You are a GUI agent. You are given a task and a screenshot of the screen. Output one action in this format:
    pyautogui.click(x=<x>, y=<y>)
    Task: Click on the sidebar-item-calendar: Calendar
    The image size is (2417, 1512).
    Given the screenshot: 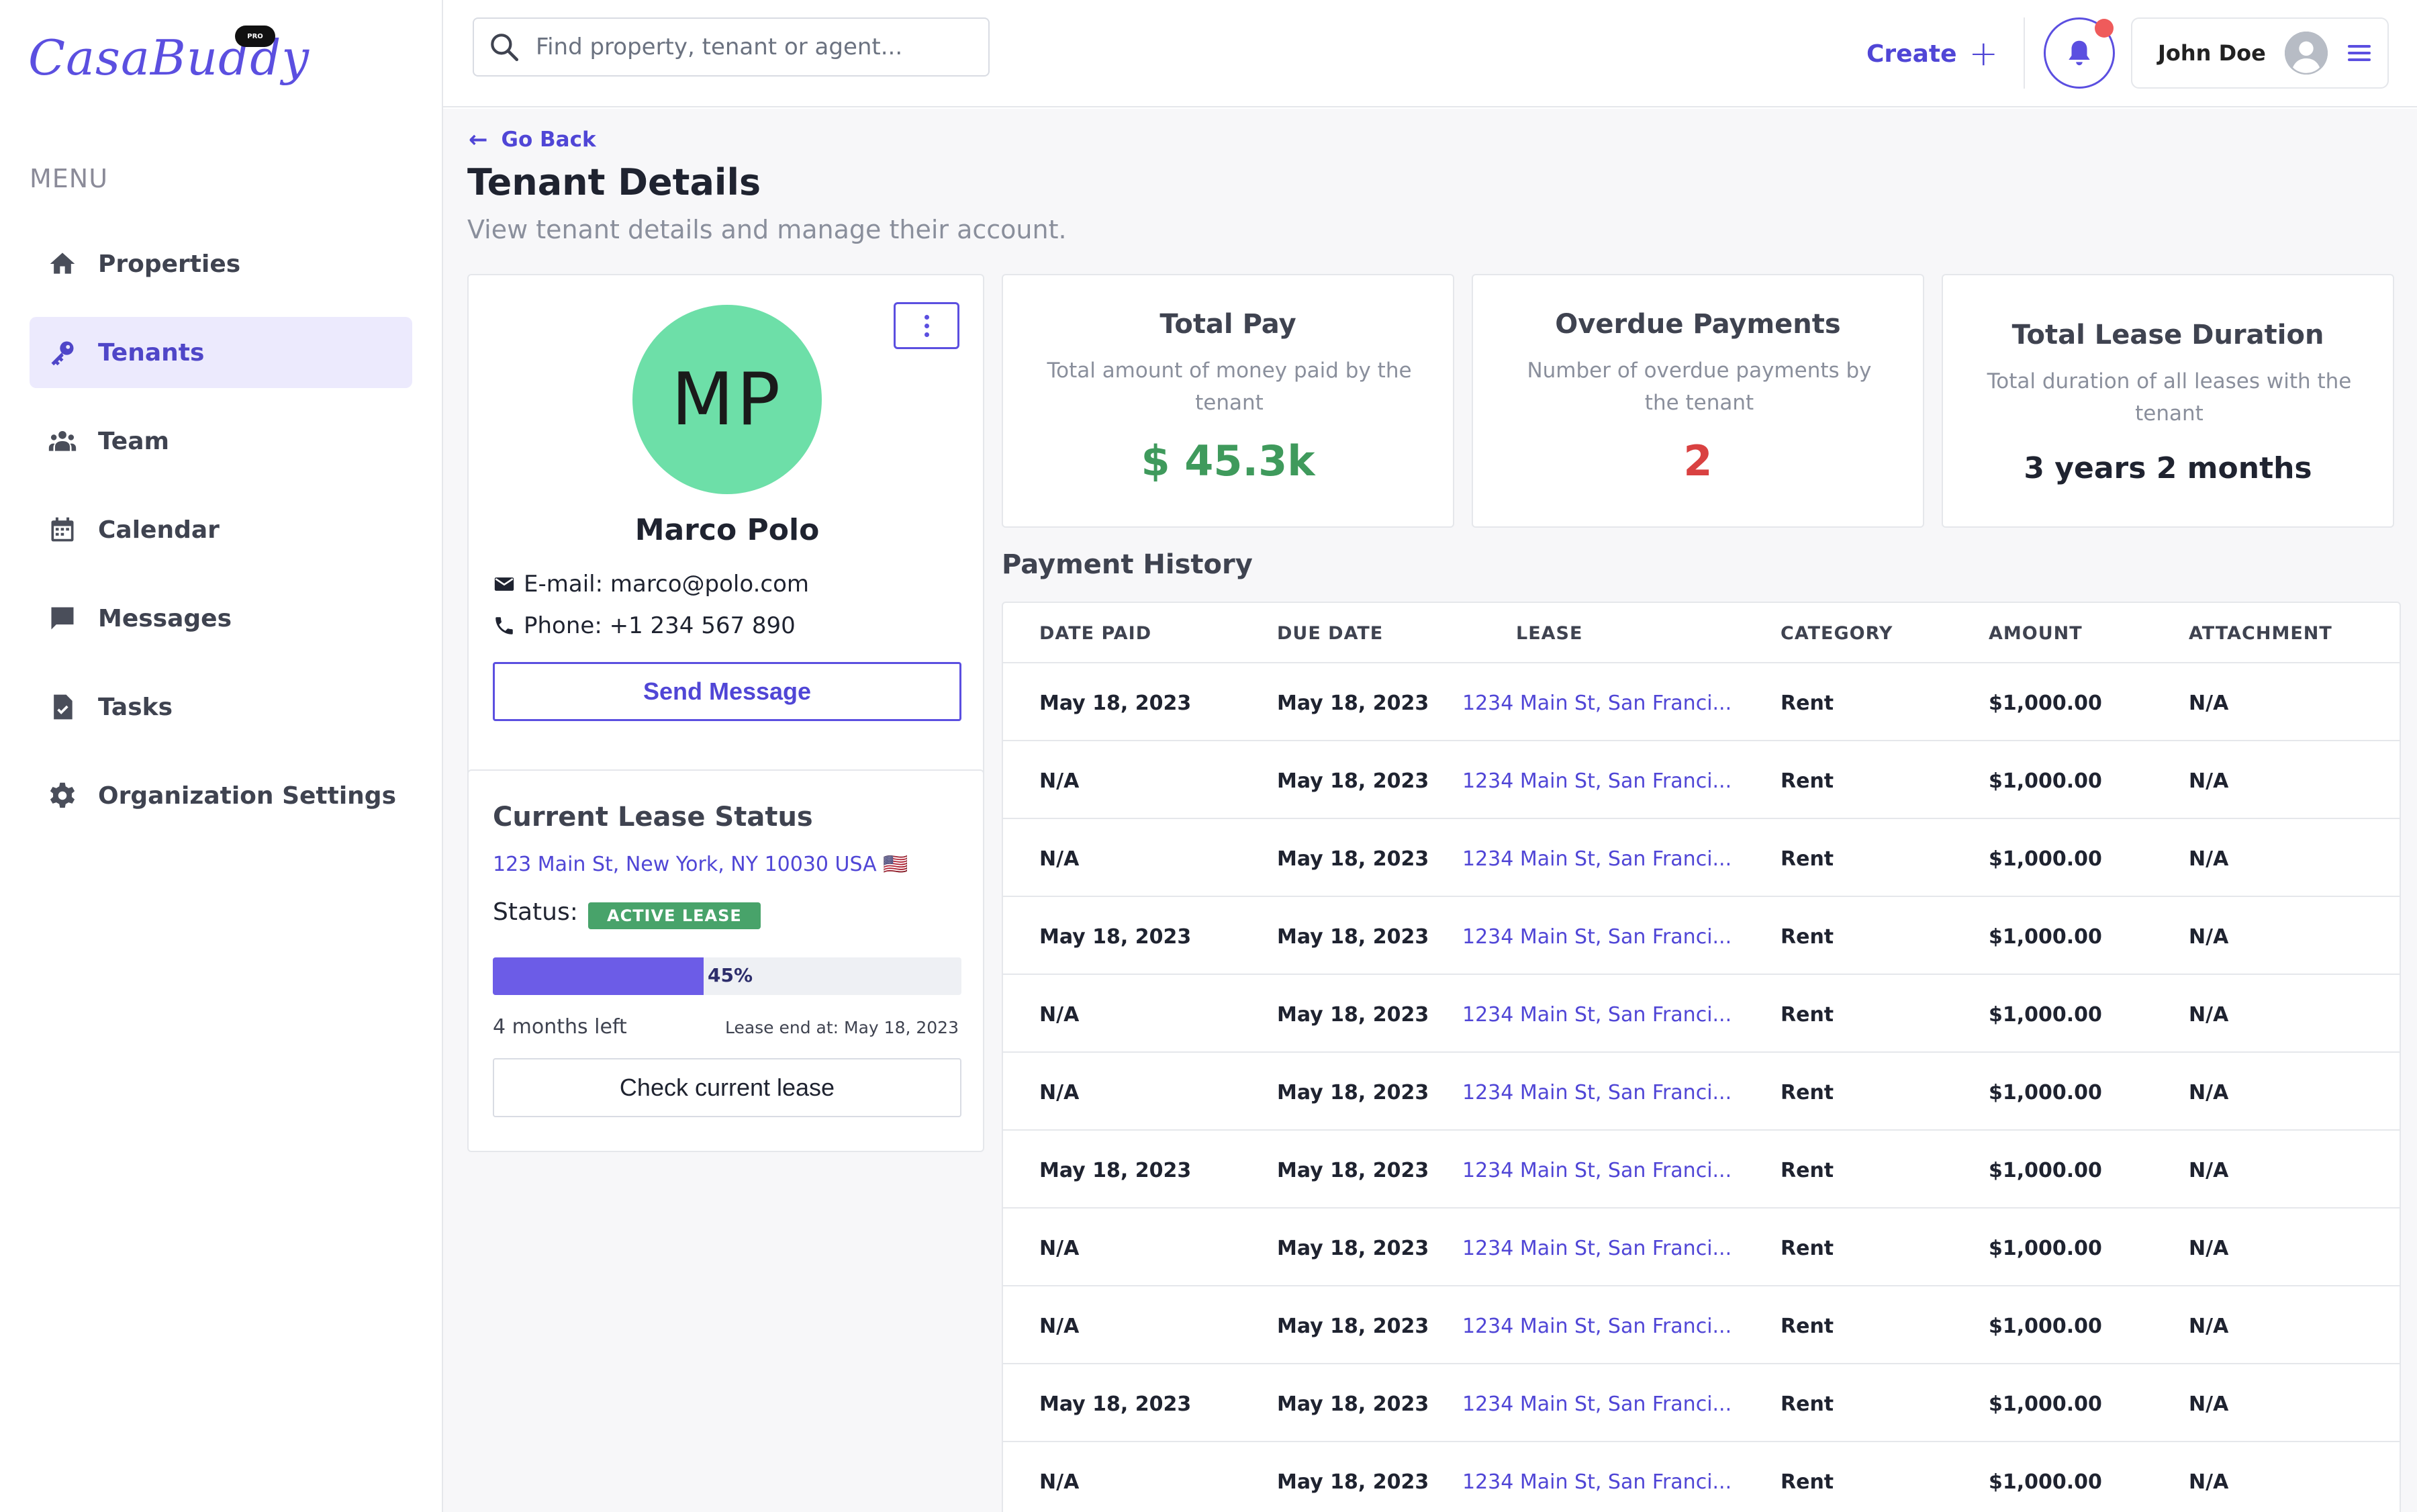 What is the action you would take?
    pyautogui.click(x=221, y=529)
    